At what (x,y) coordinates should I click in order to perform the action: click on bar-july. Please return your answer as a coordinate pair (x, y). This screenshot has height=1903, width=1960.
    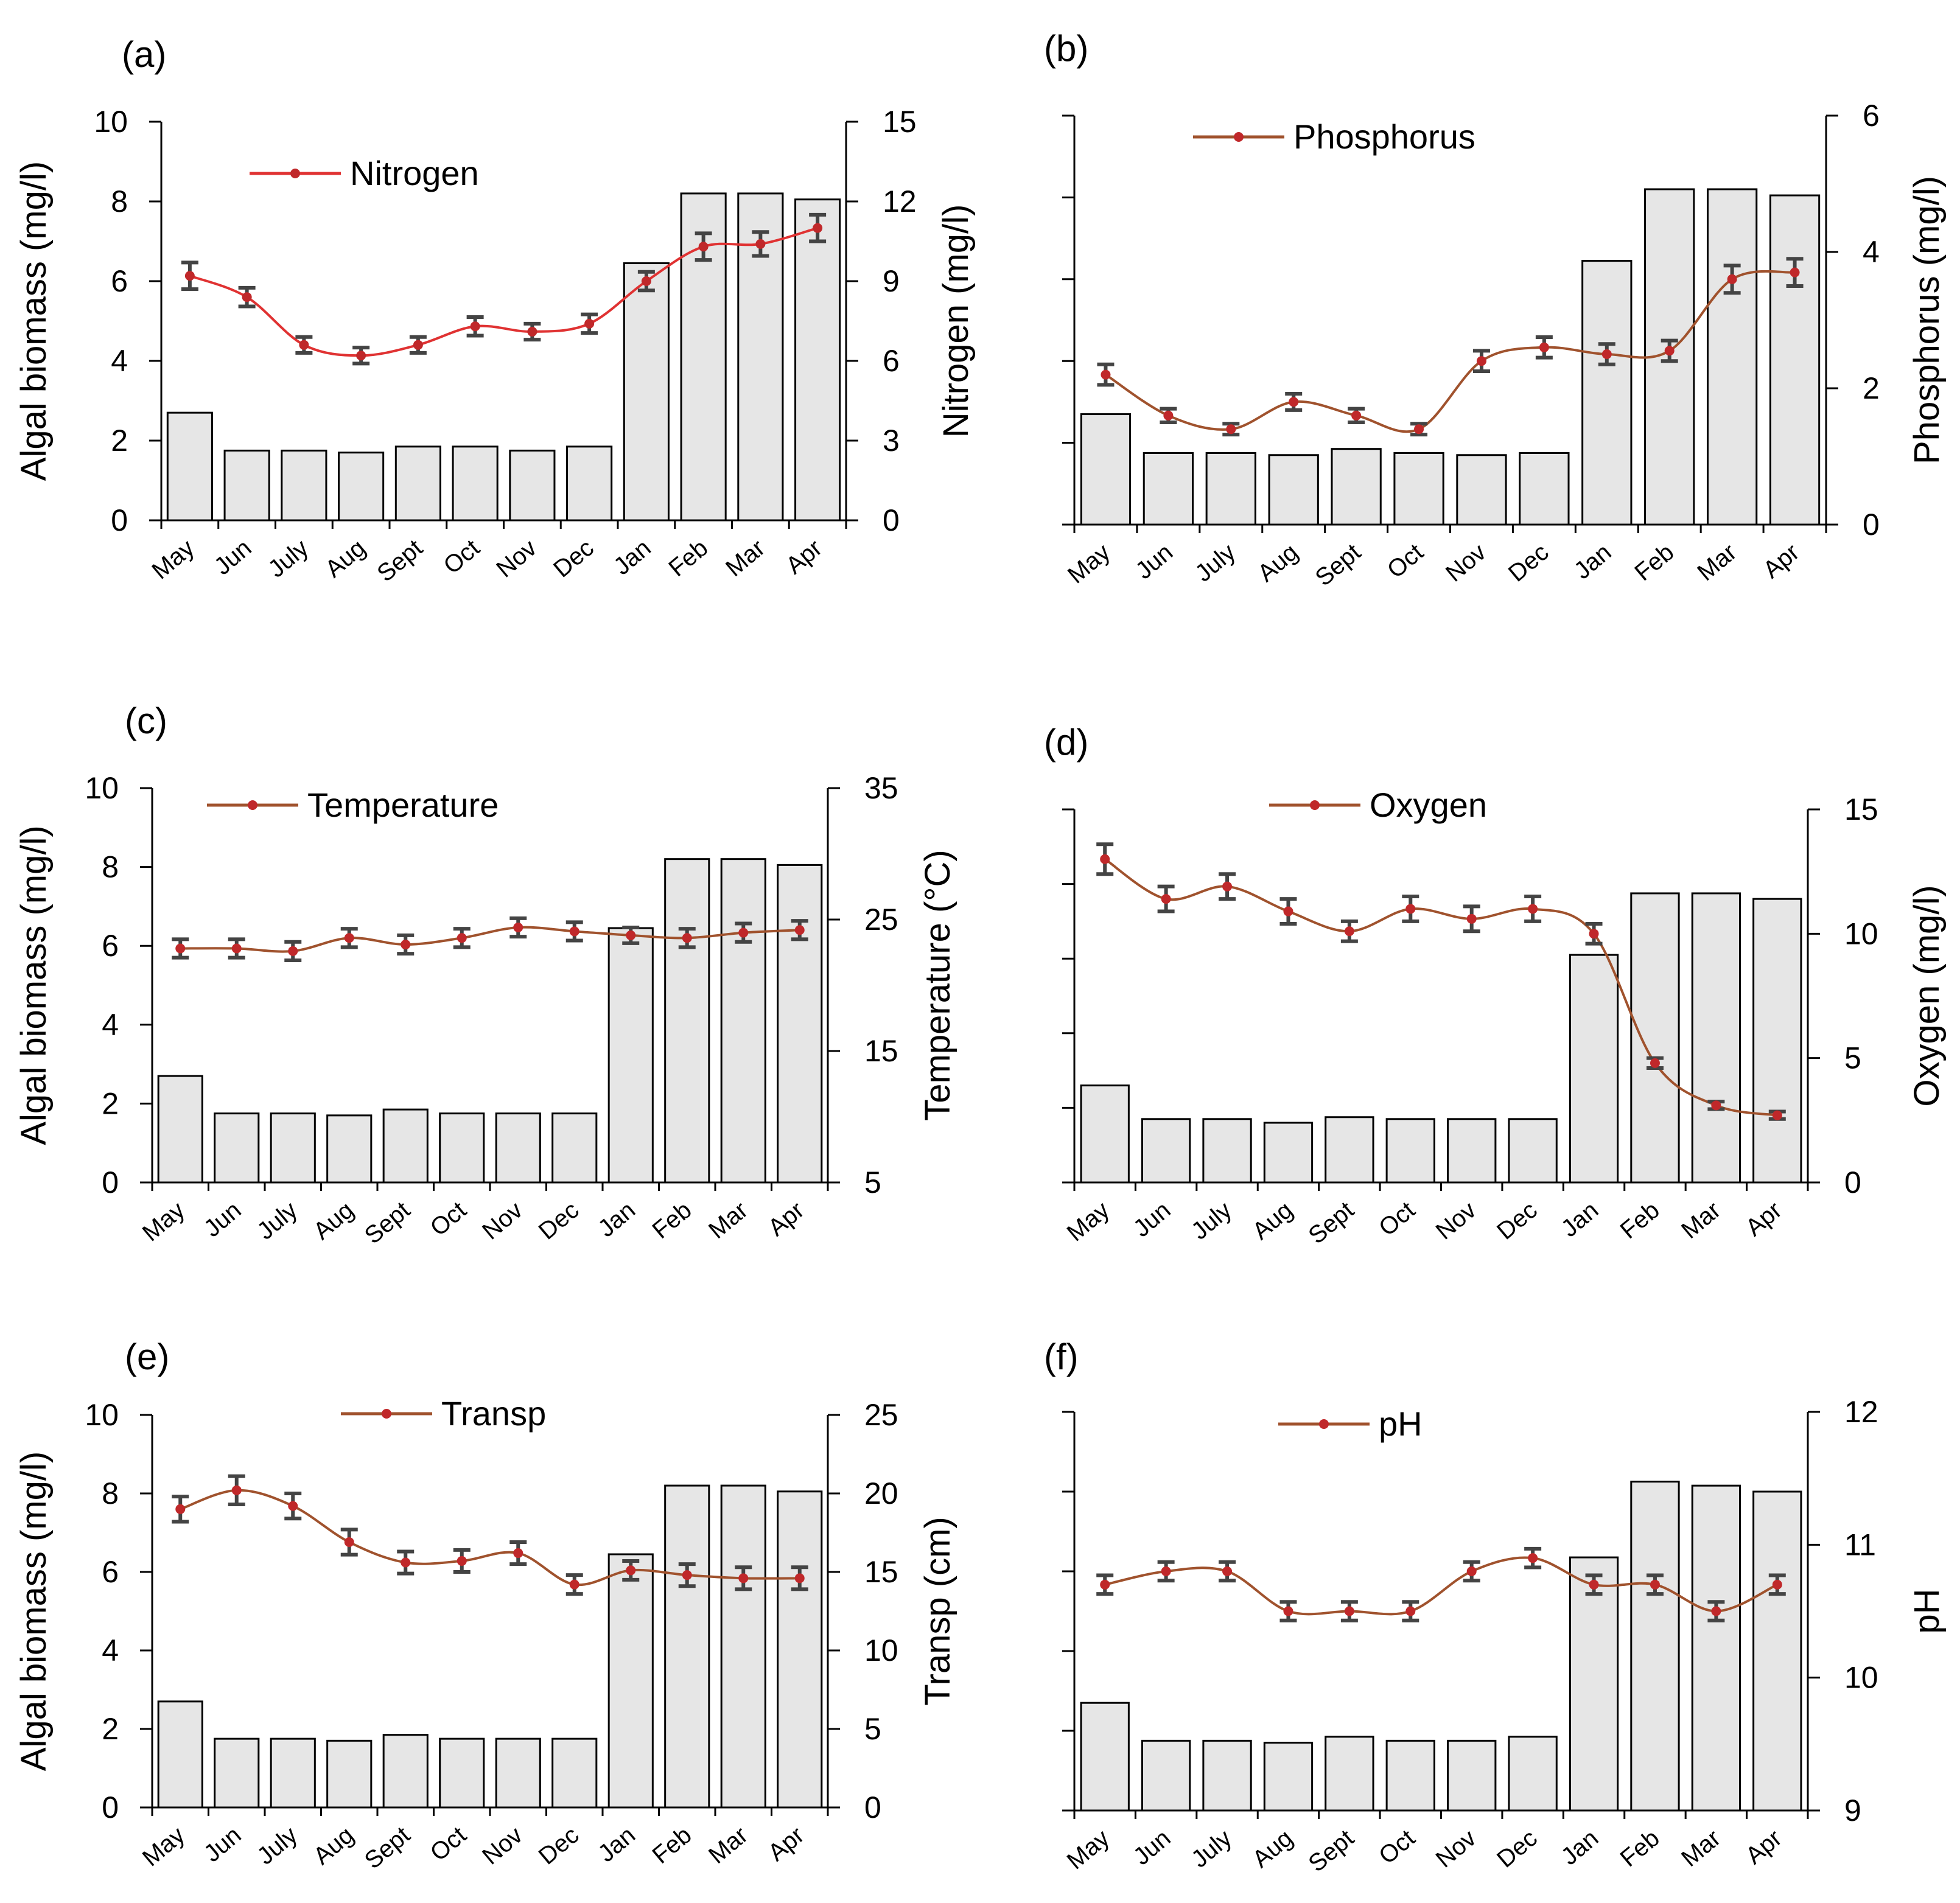
    Looking at the image, I should click on (1227, 1776).